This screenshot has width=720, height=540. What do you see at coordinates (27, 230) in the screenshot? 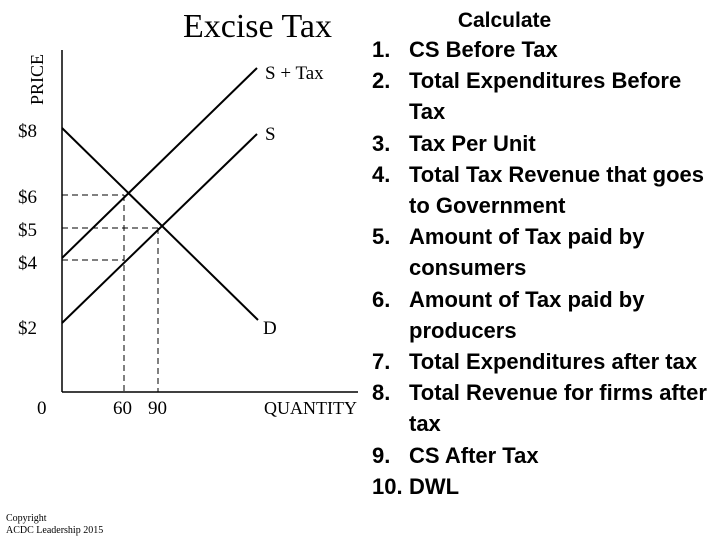
I see `y-tick-5: $5` at bounding box center [27, 230].